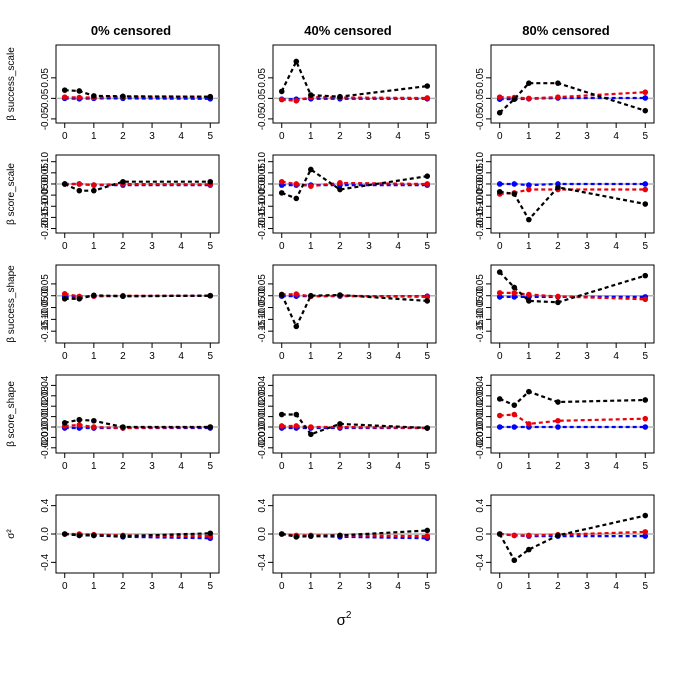  What do you see at coordinates (565, 30) in the screenshot?
I see `column-title-2: 80% censored` at bounding box center [565, 30].